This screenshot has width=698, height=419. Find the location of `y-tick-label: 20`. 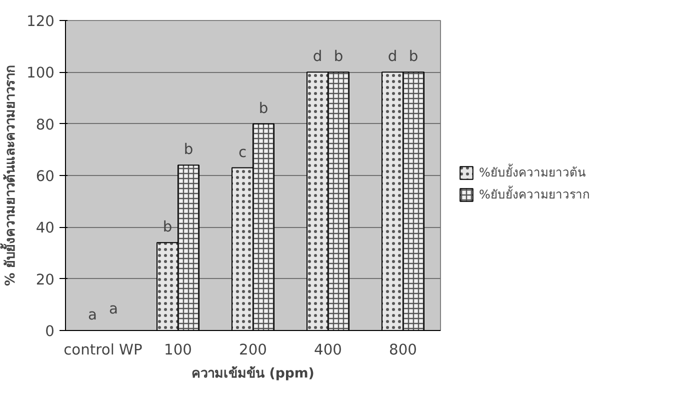

y-tick-label: 20 is located at coordinates (45, 279).